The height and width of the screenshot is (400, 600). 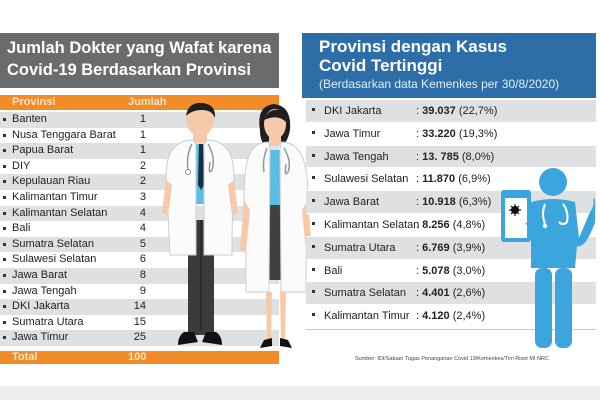 I want to click on case-value: : 8.256 (4,8%), so click(x=450, y=225).